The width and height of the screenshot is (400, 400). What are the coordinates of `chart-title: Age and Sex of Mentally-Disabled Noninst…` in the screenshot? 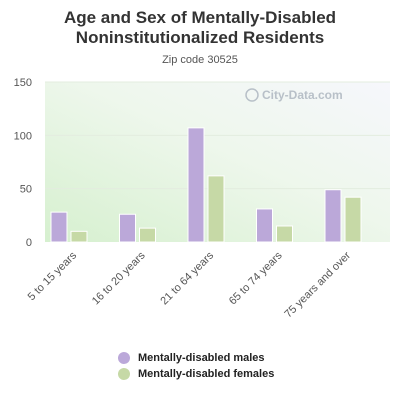 It's located at (200, 28).